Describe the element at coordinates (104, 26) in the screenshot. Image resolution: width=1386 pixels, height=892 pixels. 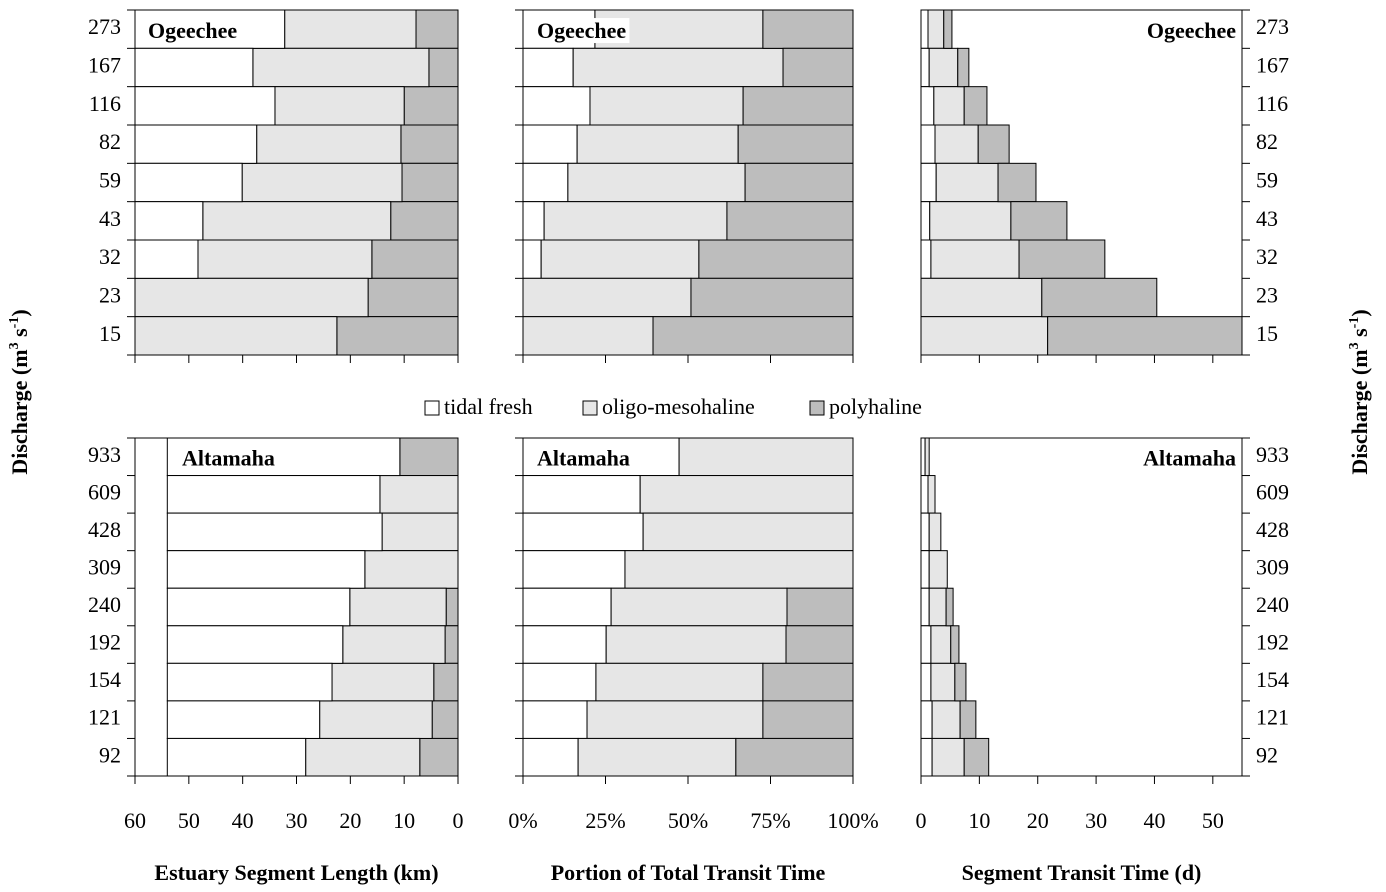
I see `y-tick-label: 273` at that location.